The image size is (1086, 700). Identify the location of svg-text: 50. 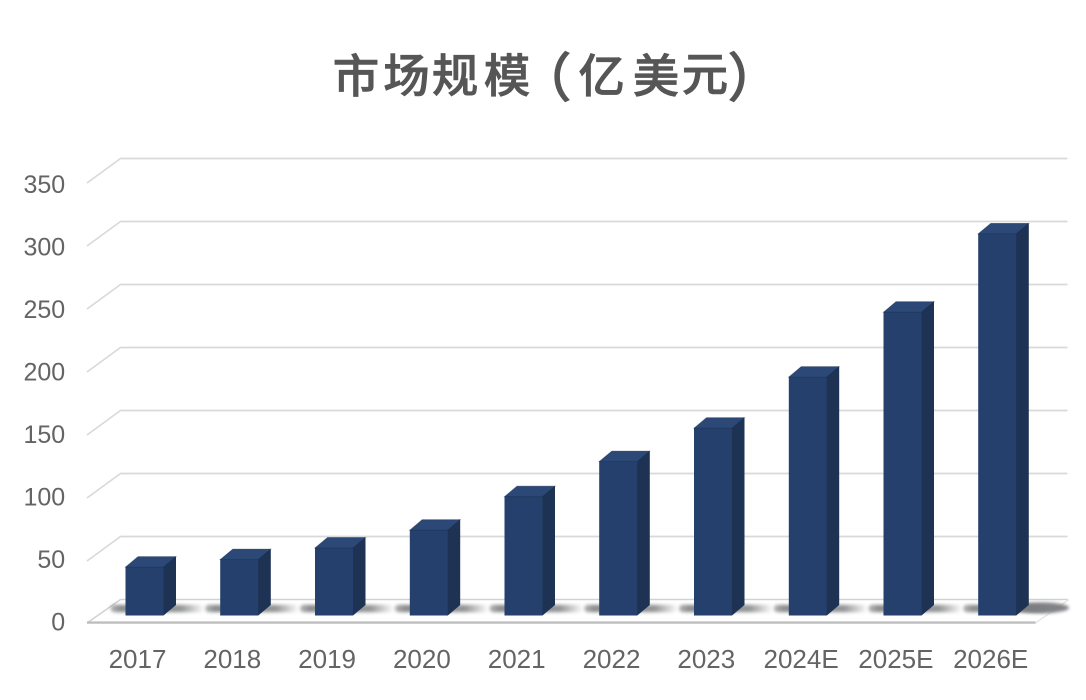
(51, 560).